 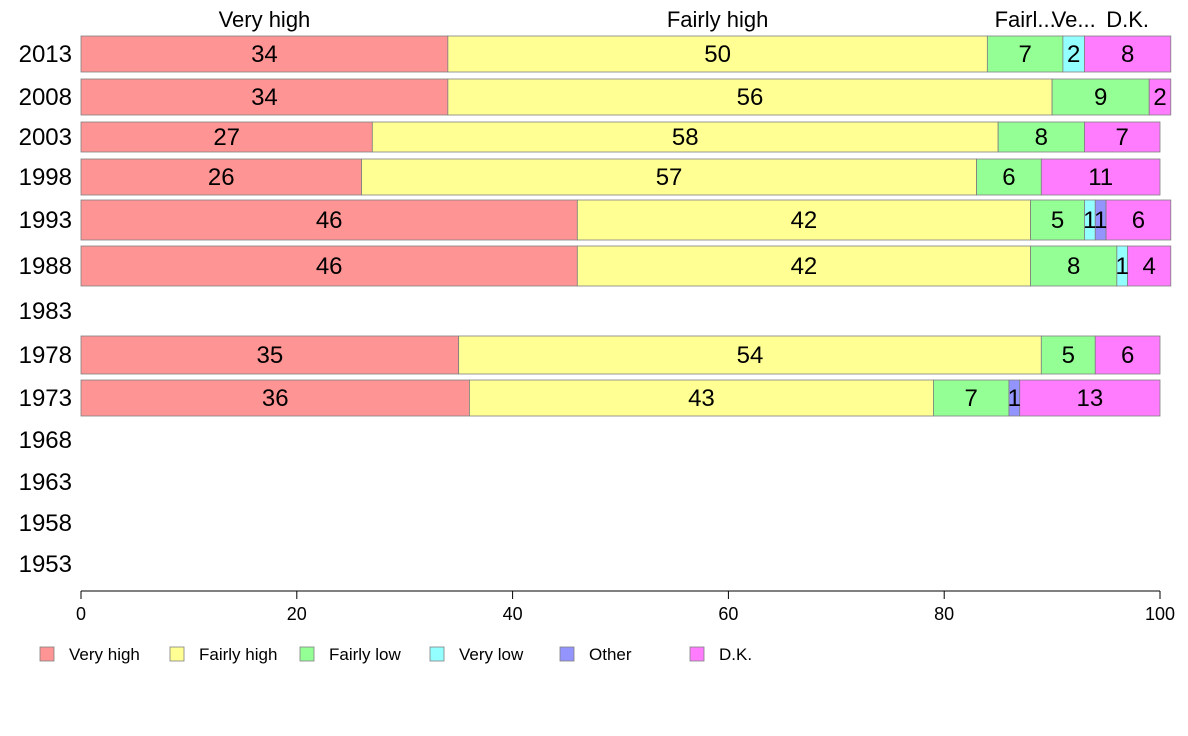 What do you see at coordinates (944, 614) in the screenshot?
I see `x-tick-label: 80` at bounding box center [944, 614].